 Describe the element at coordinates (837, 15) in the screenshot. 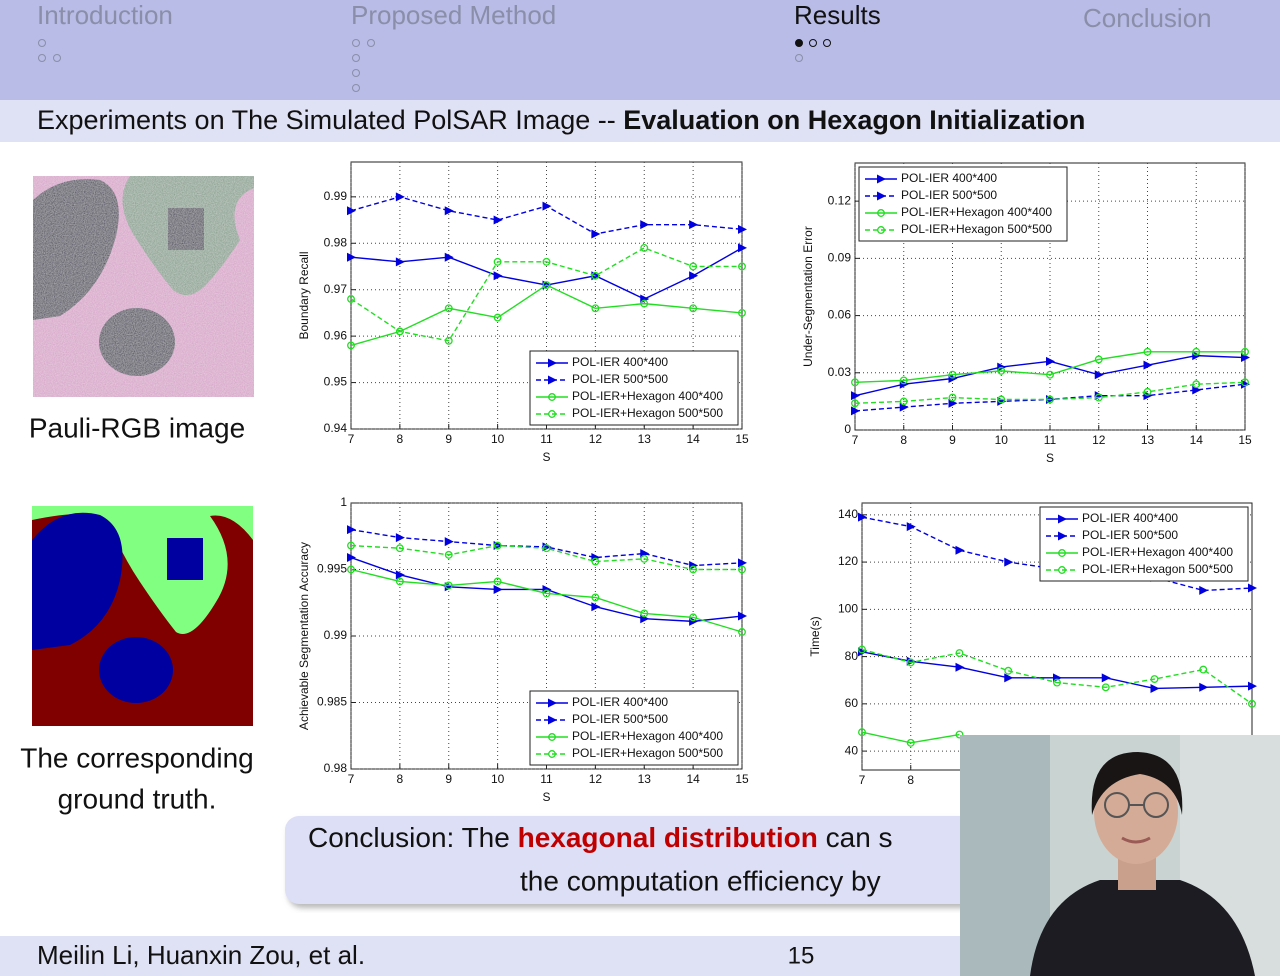

I see `nav-item: Results` at that location.